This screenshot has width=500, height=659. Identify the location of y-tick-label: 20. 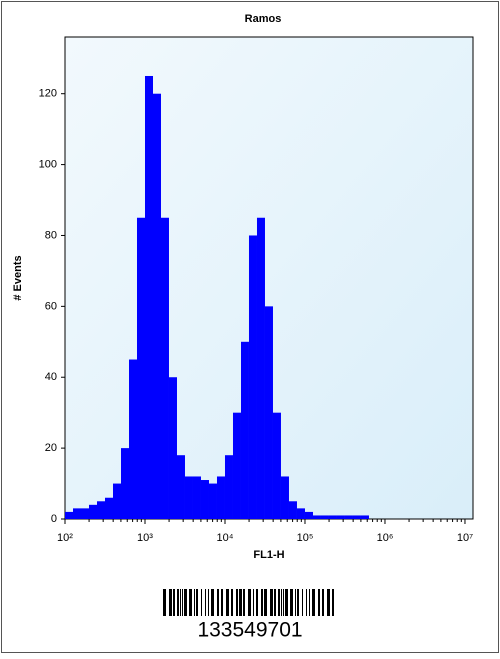
(51, 448).